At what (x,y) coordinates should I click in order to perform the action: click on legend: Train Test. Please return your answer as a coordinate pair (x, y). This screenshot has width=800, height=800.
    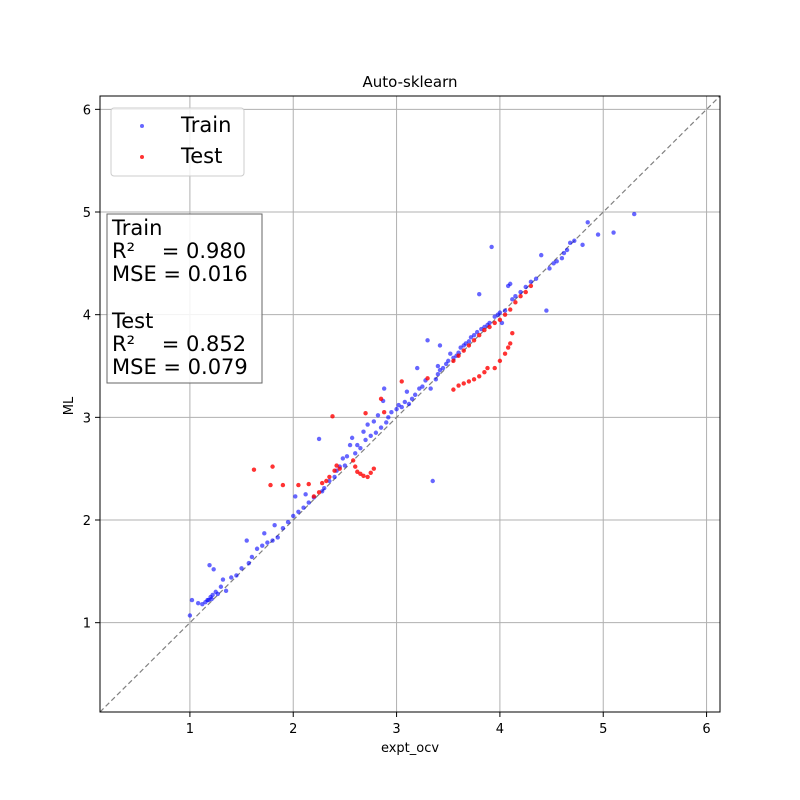
    Looking at the image, I should click on (177, 142).